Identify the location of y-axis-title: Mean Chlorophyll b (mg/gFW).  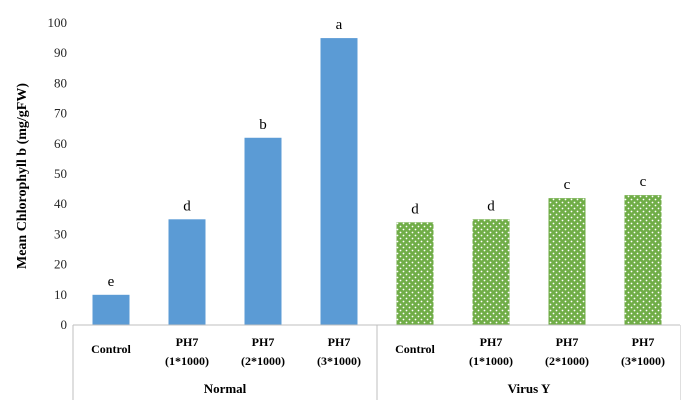
(22, 176).